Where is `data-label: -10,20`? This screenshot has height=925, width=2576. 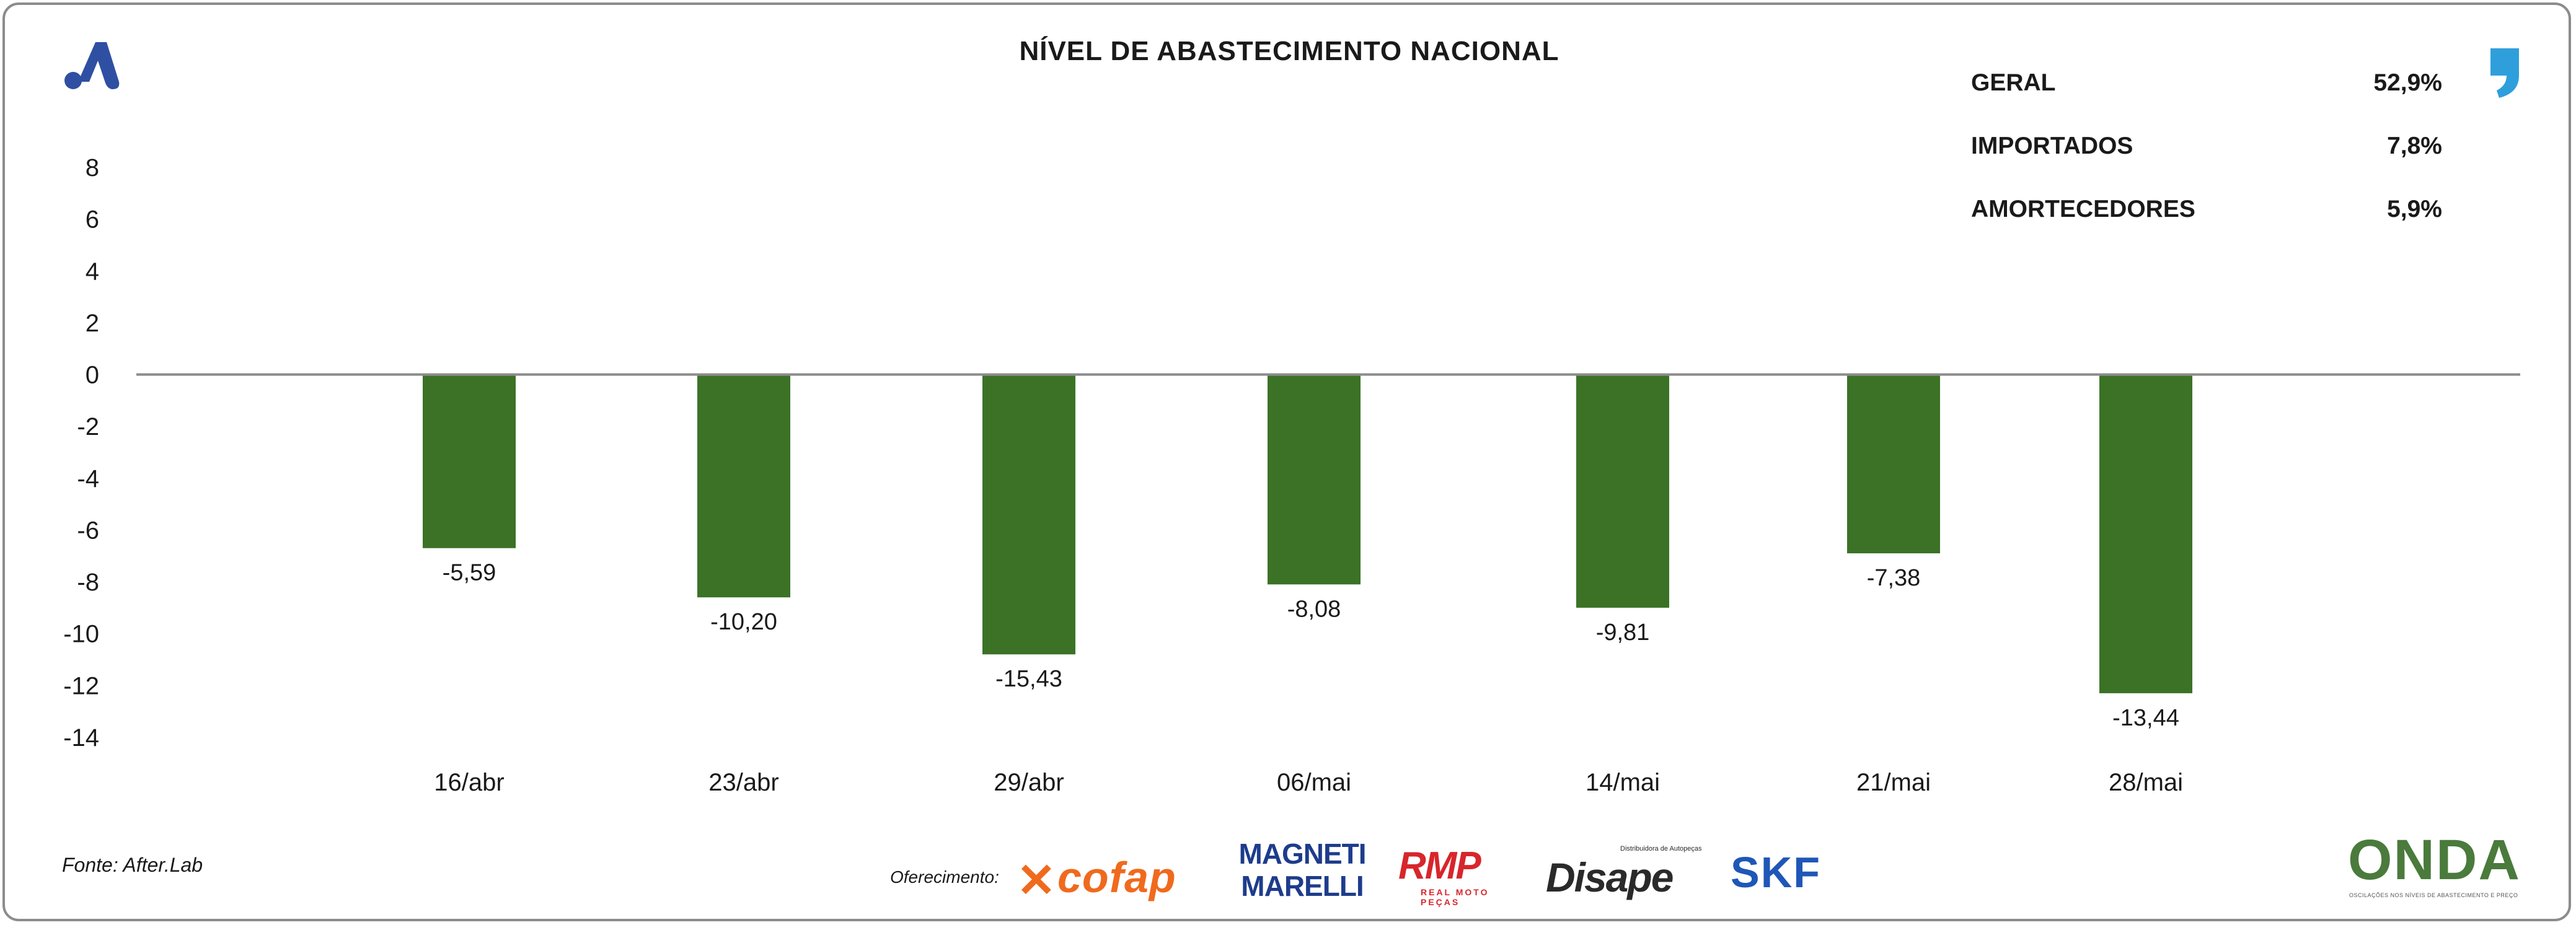 data-label: -10,20 is located at coordinates (743, 622).